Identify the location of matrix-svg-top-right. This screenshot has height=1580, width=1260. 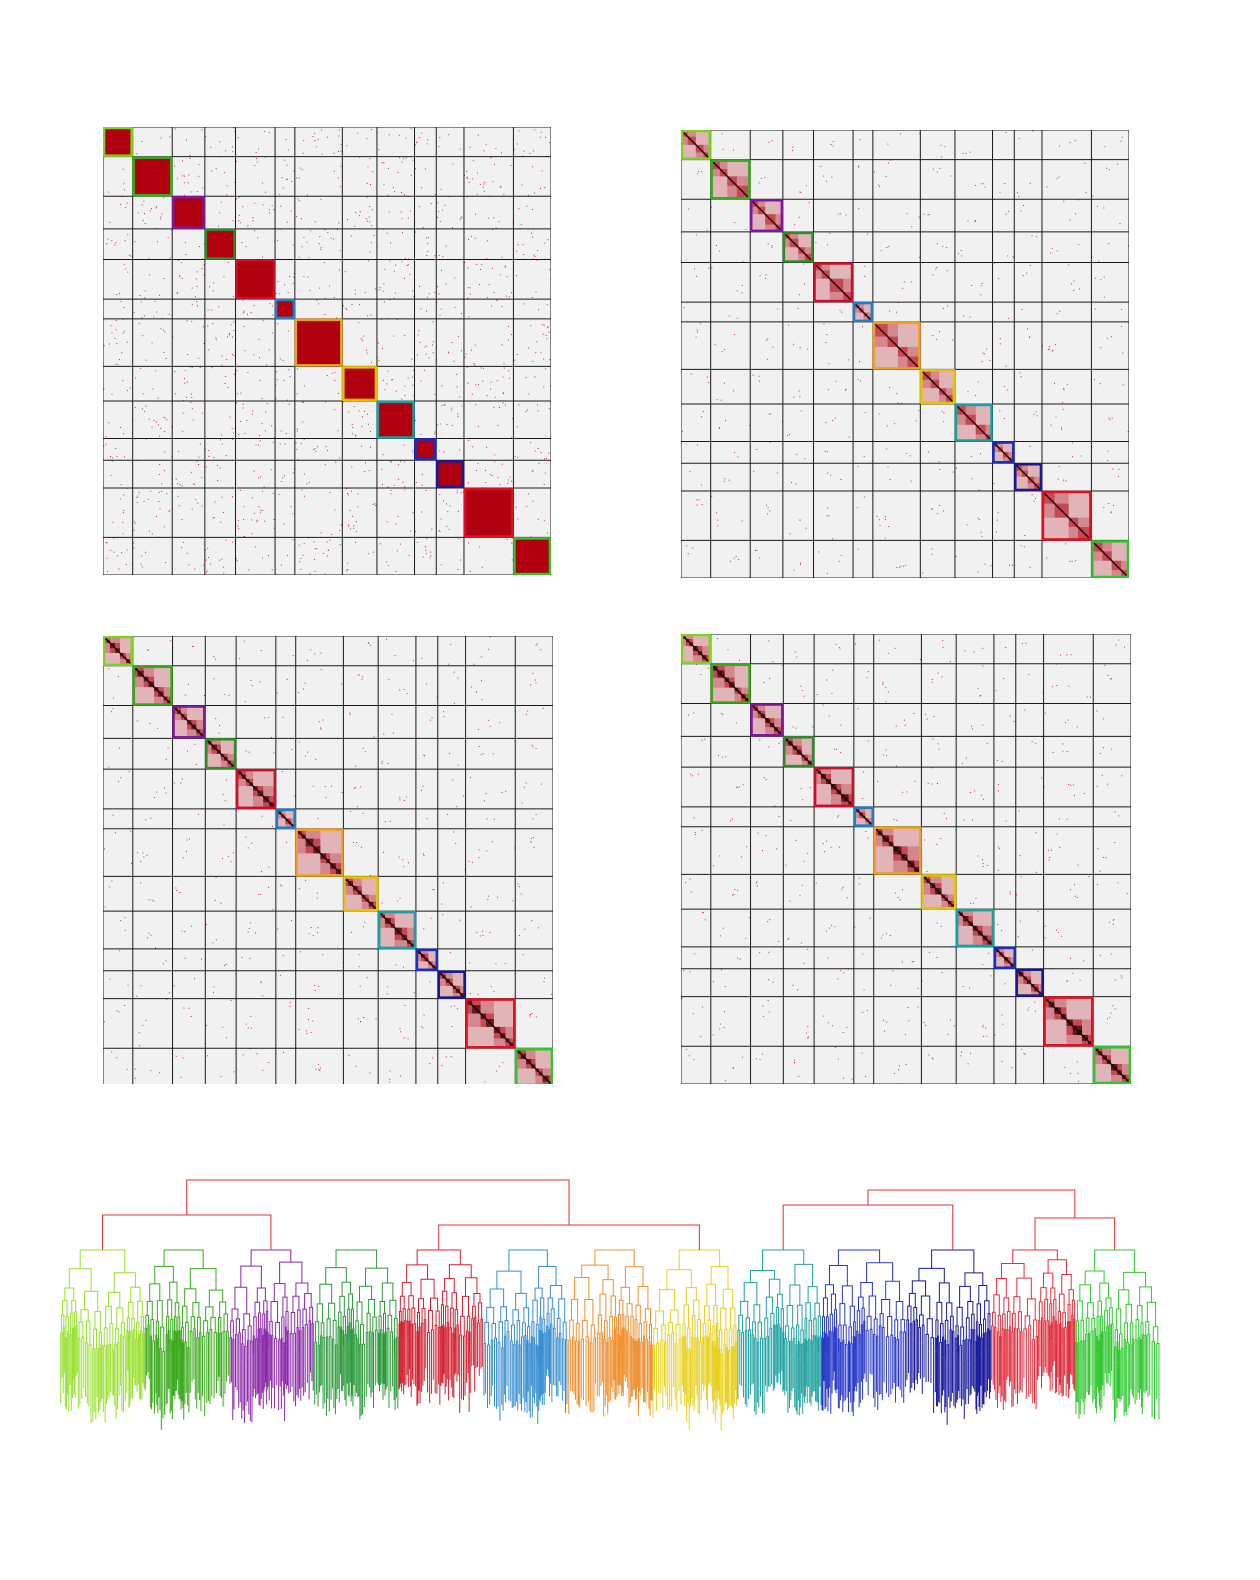
(905, 354).